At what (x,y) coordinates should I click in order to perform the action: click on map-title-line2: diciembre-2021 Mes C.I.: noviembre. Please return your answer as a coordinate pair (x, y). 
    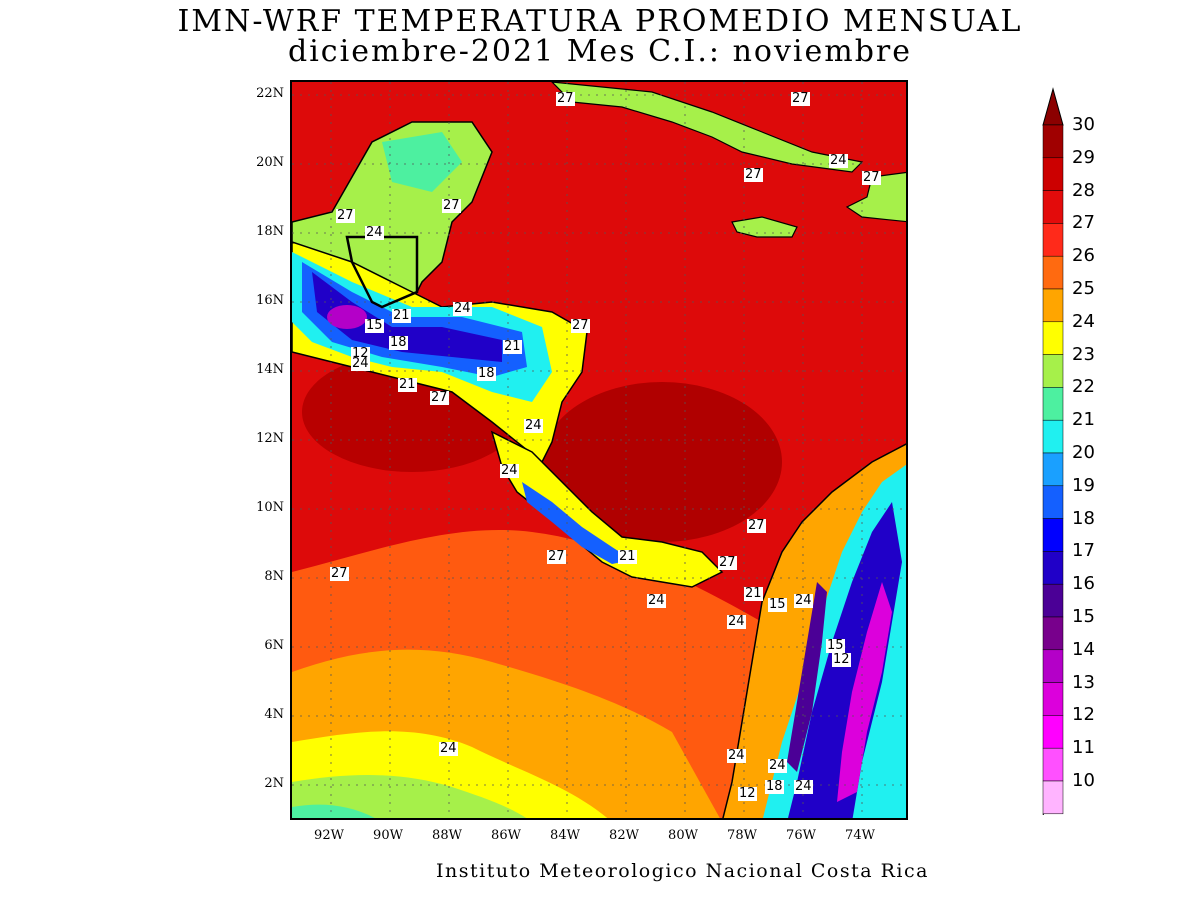
    Looking at the image, I should click on (600, 51).